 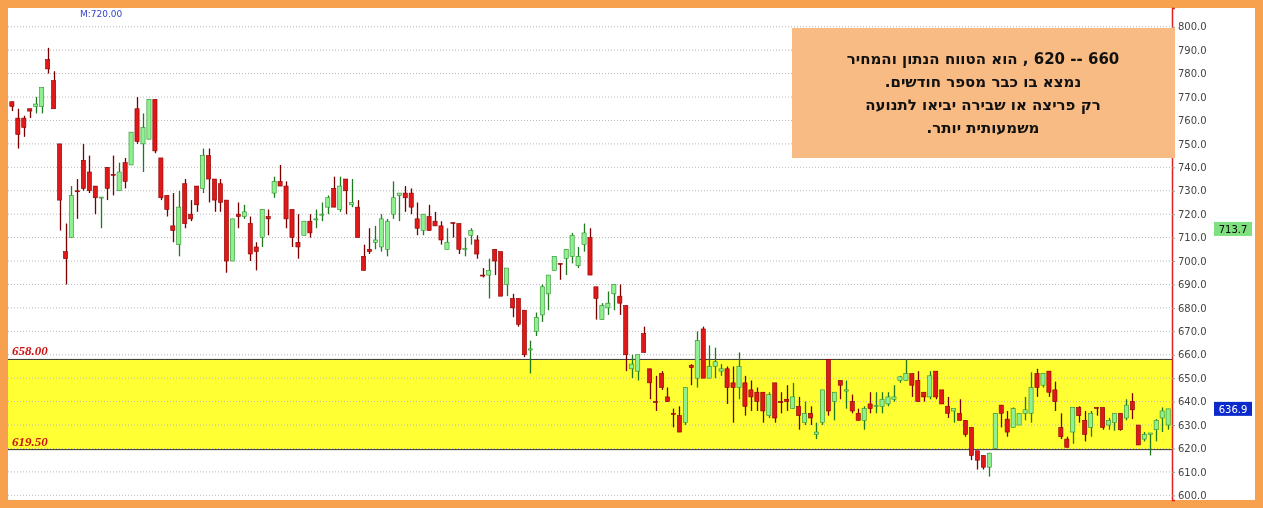 I want to click on y-tick-label: 610.0, so click(x=1192, y=472).